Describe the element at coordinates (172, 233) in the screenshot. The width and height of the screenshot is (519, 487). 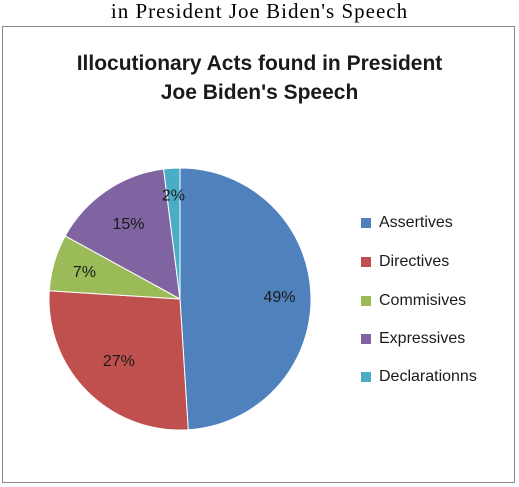
I see `pie-slice-declarationns` at that location.